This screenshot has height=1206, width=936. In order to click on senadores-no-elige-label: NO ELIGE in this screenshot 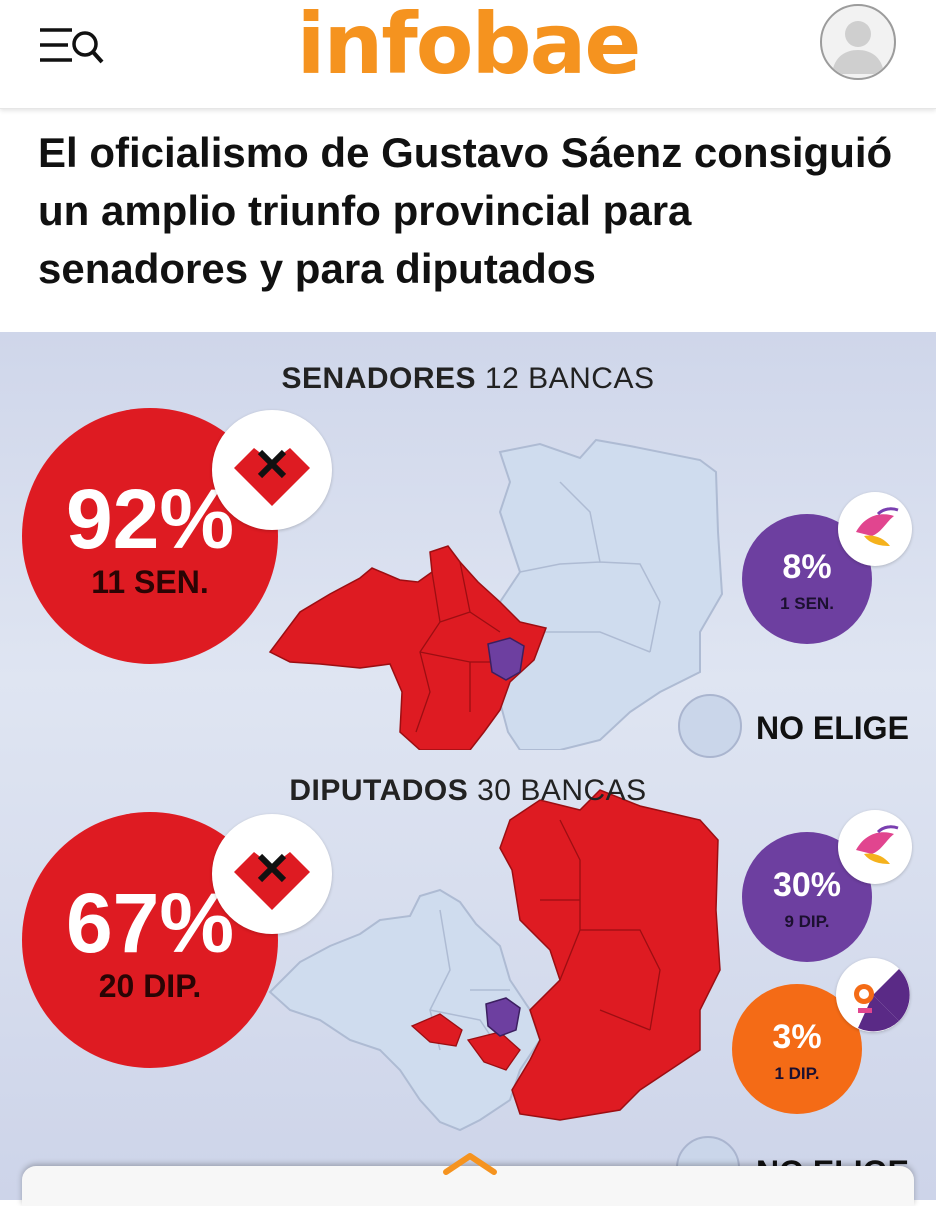, I will do `click(832, 728)`.